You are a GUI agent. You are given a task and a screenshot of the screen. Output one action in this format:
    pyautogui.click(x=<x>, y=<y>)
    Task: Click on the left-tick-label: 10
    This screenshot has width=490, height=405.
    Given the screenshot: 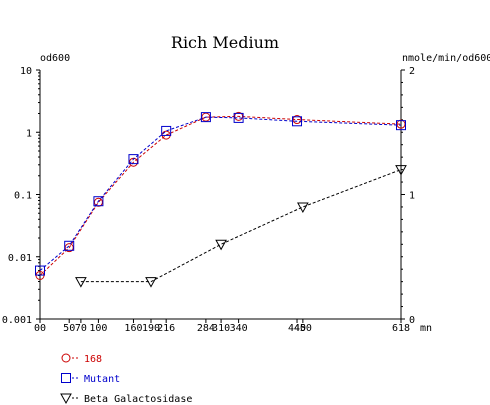 What is the action you would take?
    pyautogui.click(x=26, y=71)
    